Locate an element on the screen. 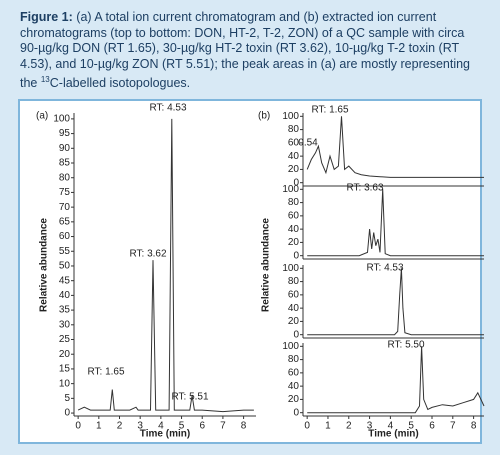 The height and width of the screenshot is (455, 500). peak-annotation: RT: 3.62 is located at coordinates (147, 254).